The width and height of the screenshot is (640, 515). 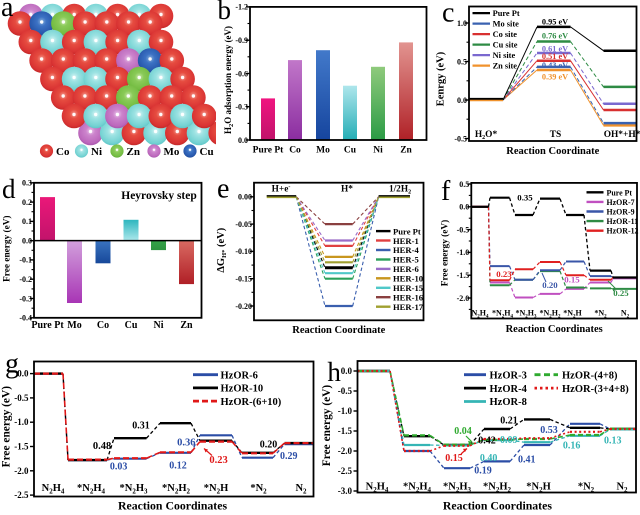 What do you see at coordinates (269, 445) in the screenshot?
I see `svg-text: 0.20` at bounding box center [269, 445].